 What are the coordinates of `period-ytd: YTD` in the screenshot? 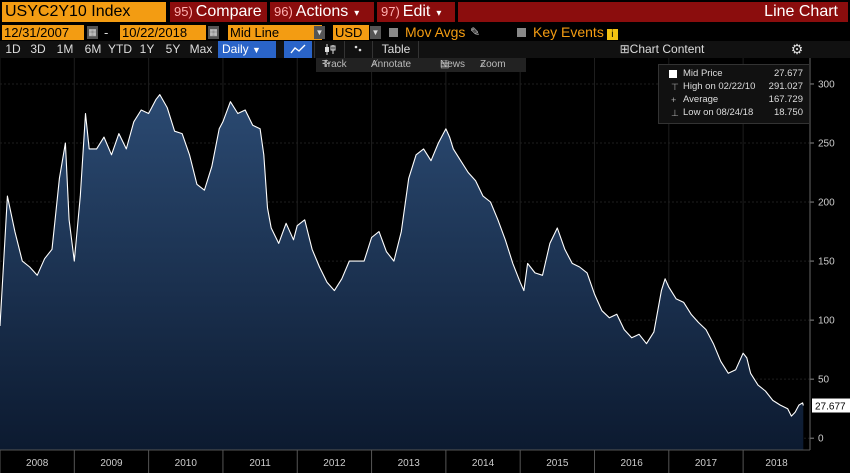 It's located at (120, 49).